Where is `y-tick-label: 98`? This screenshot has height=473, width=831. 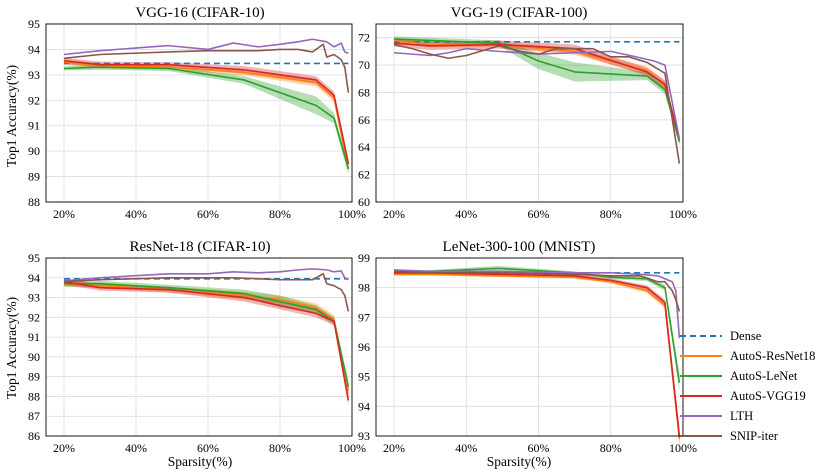 y-tick-label: 98 is located at coordinates (364, 288).